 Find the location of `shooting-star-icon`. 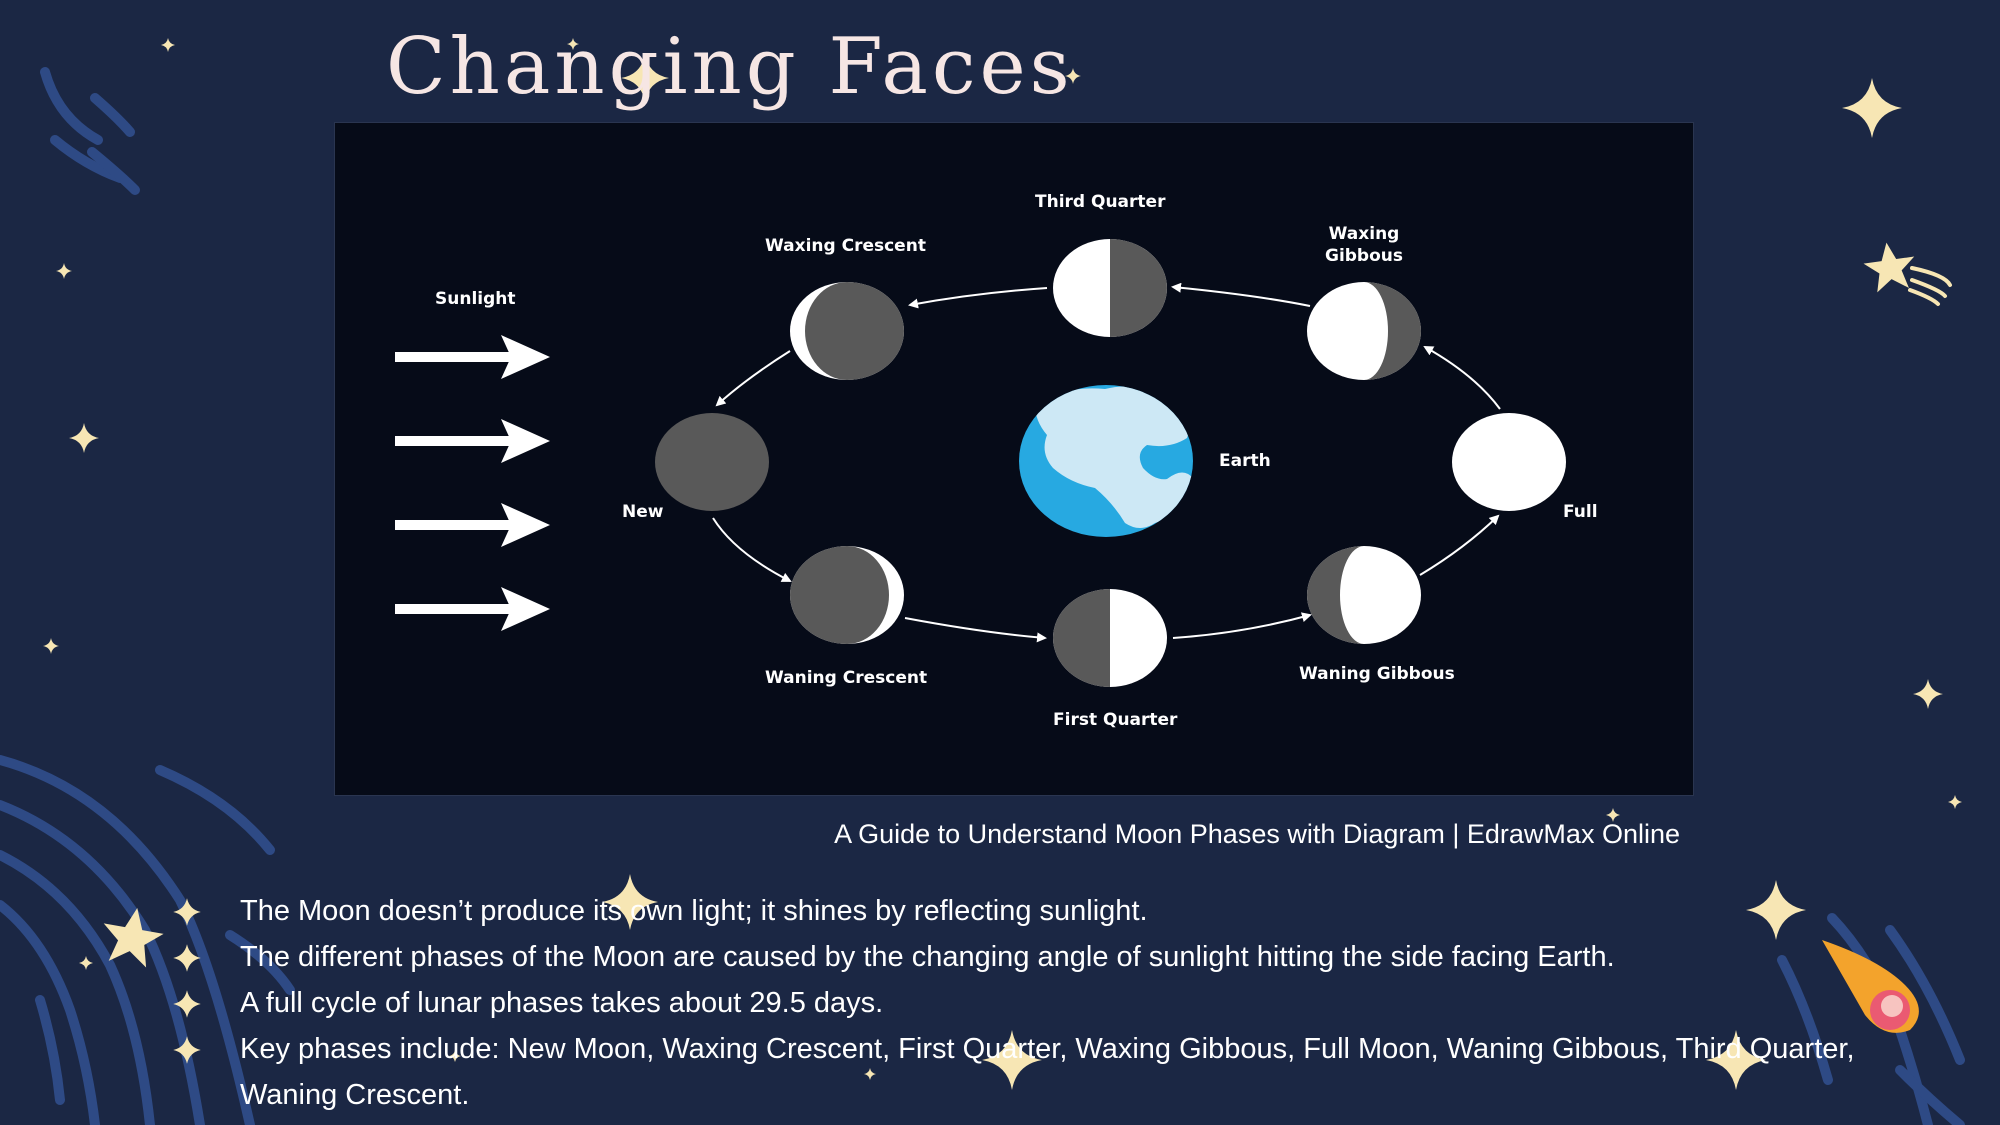

shooting-star-icon is located at coordinates (1930, 286).